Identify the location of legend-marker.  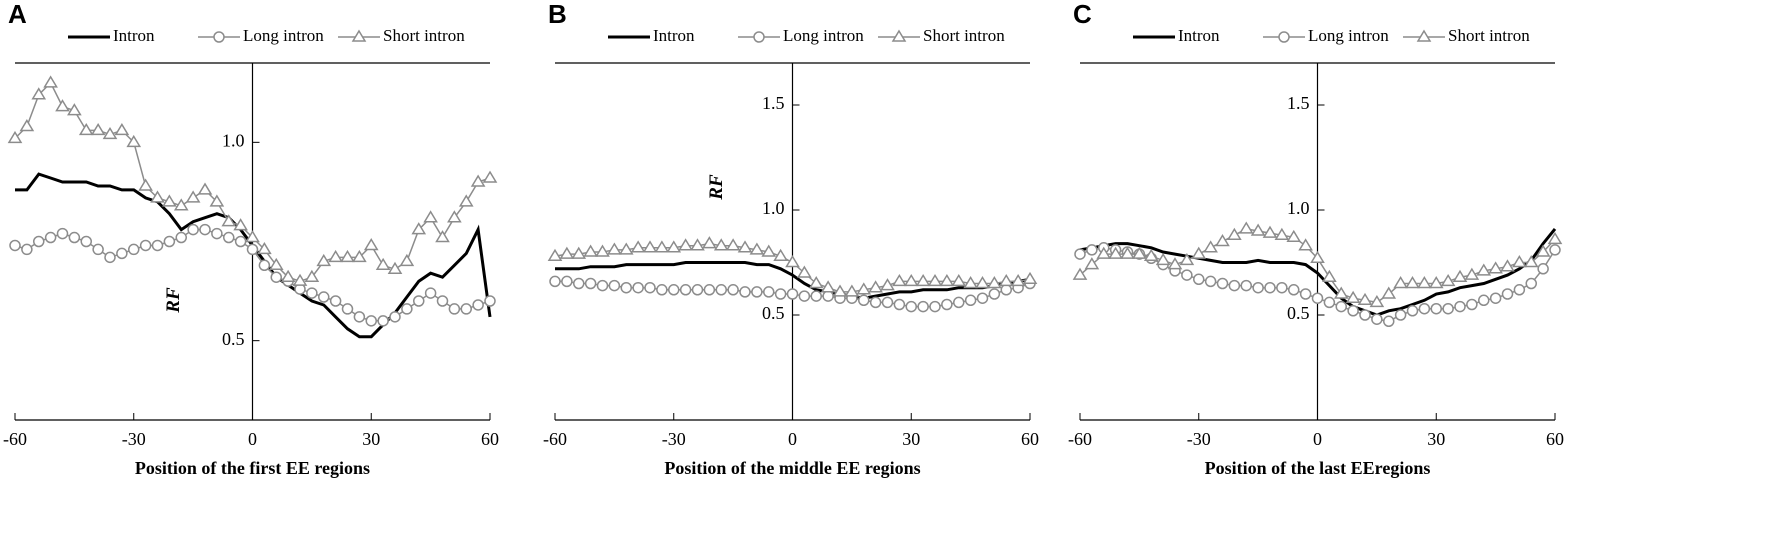
(759, 37).